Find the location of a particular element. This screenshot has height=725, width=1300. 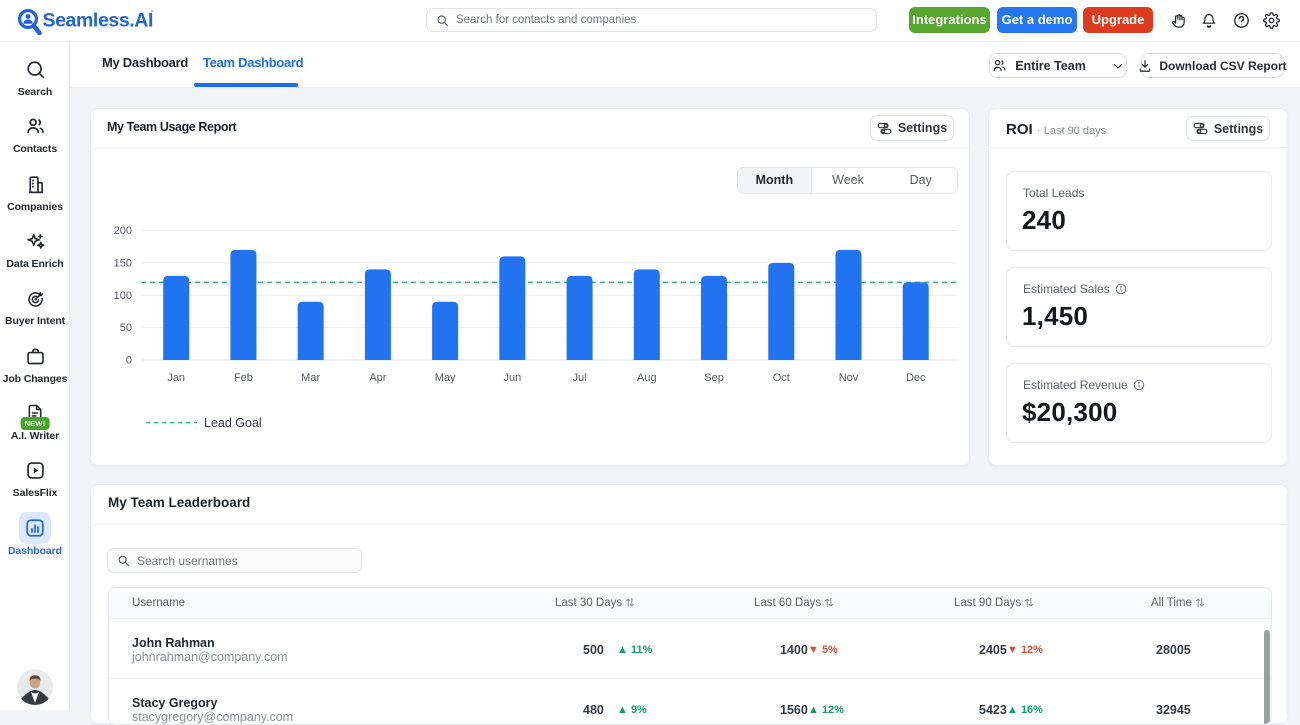

svg-text: Sep is located at coordinates (714, 378).